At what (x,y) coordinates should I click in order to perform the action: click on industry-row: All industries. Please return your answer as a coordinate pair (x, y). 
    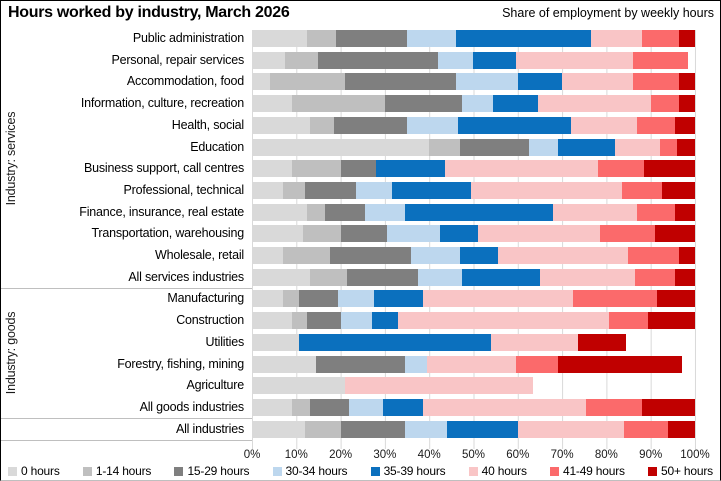
    Looking at the image, I should click on (348, 429).